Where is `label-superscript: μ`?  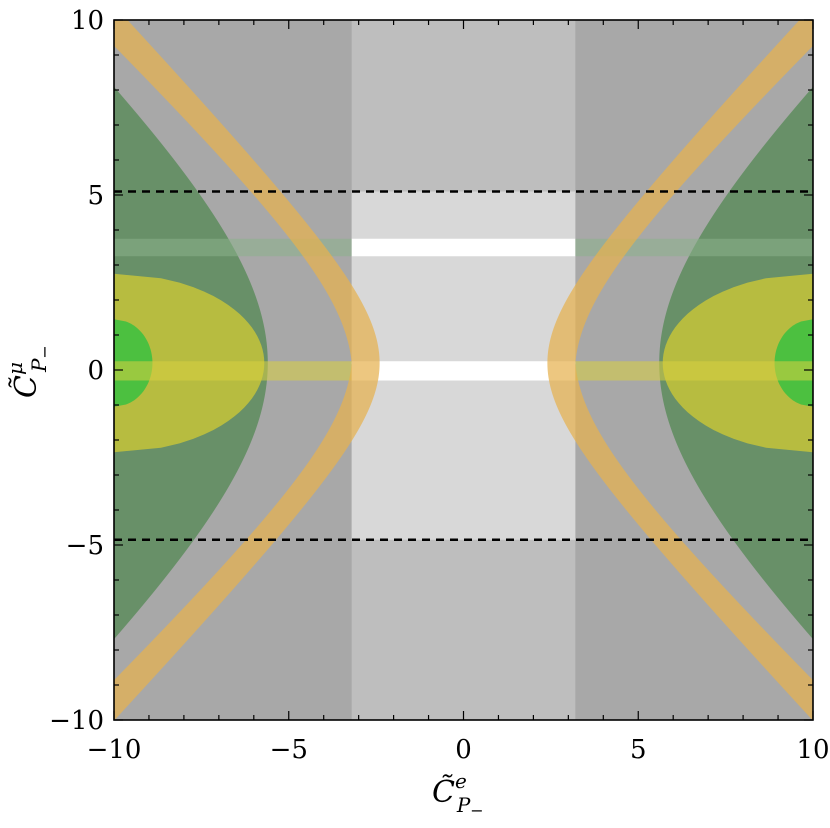
label-superscript: μ is located at coordinates (15, 368).